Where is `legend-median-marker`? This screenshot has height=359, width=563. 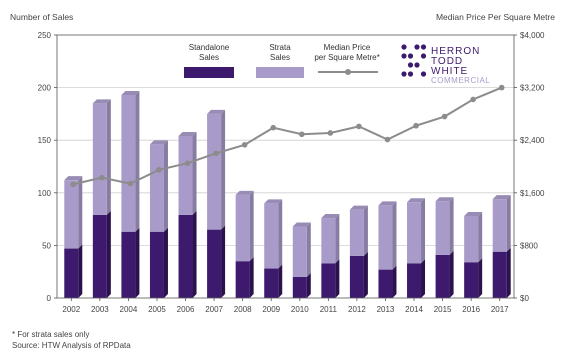
legend-median-marker is located at coordinates (348, 72).